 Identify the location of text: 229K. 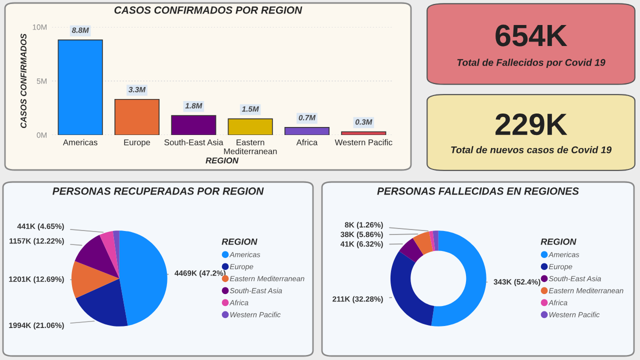
(532, 125).